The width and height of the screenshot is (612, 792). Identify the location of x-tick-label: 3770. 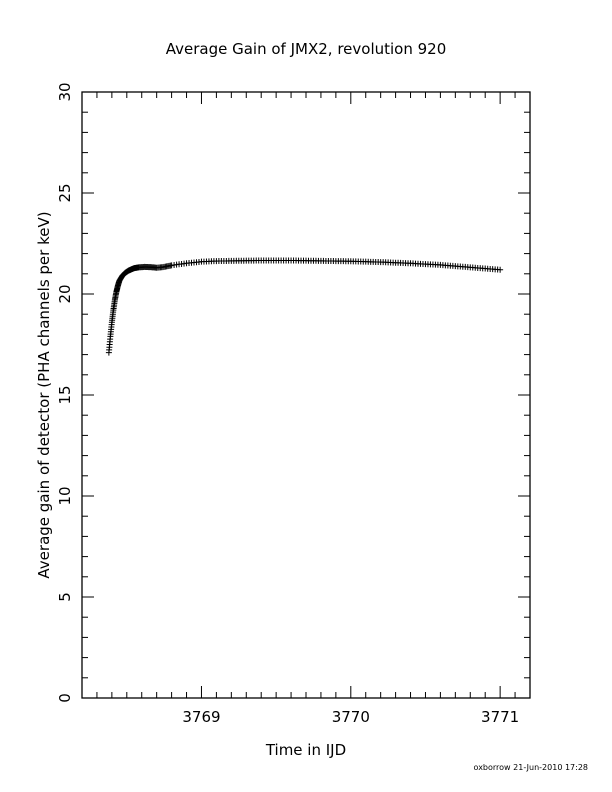
(351, 717).